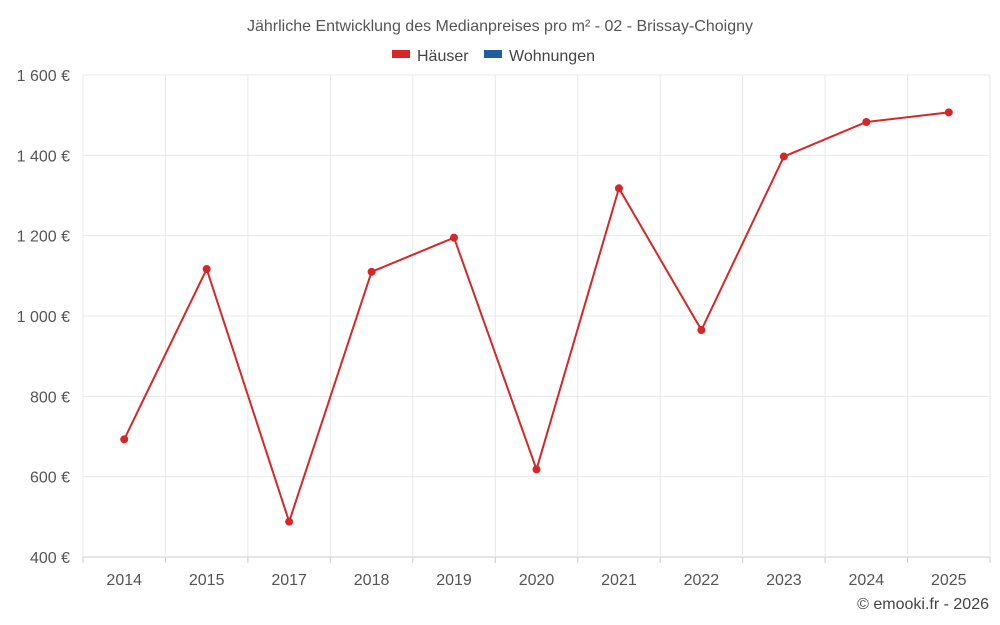 The width and height of the screenshot is (1000, 625). I want to click on y-tick-label: 800 €, so click(50, 397).